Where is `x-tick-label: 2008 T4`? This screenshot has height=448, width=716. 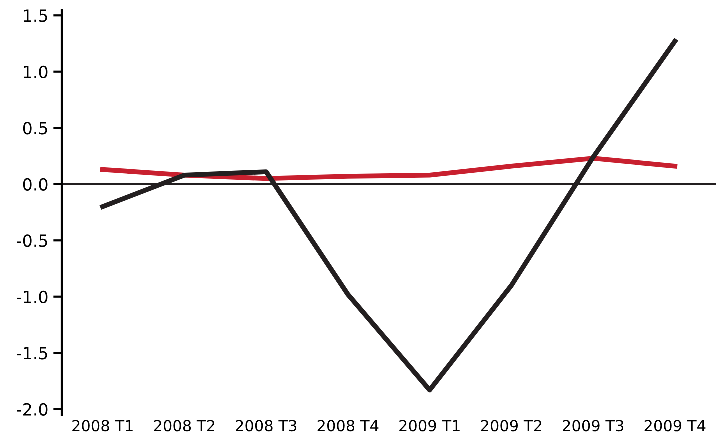 x-tick-label: 2008 T4 is located at coordinates (348, 426).